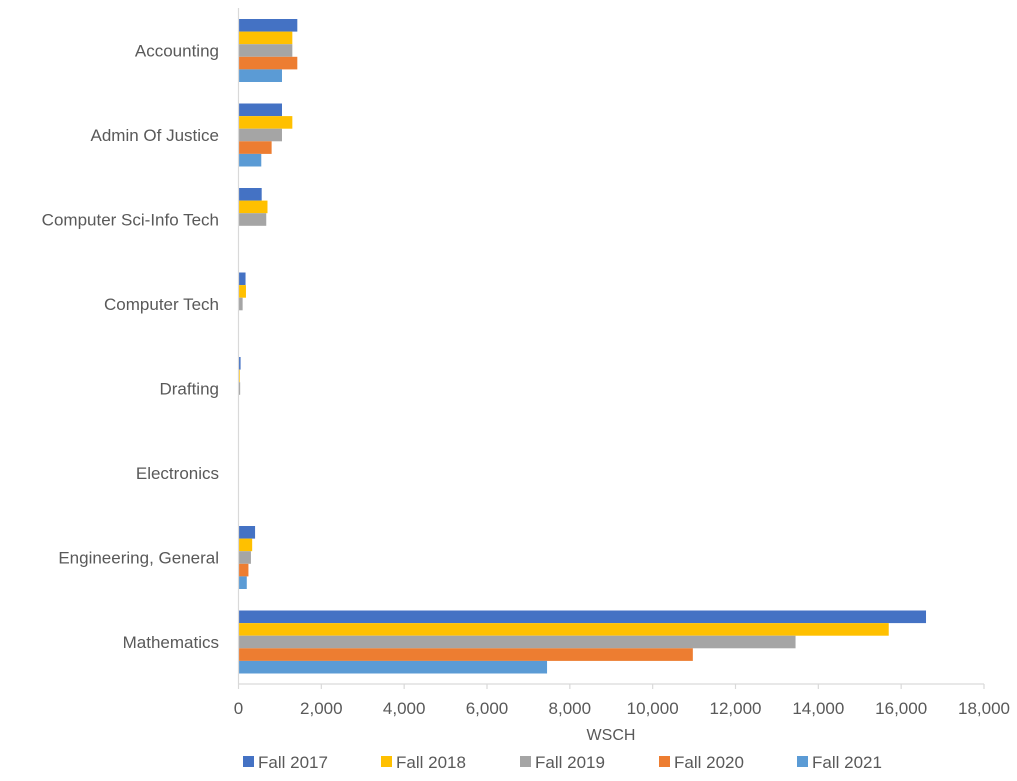 This screenshot has height=781, width=1017. What do you see at coordinates (155, 135) in the screenshot?
I see `y-tick-label: Admin Of Justice` at bounding box center [155, 135].